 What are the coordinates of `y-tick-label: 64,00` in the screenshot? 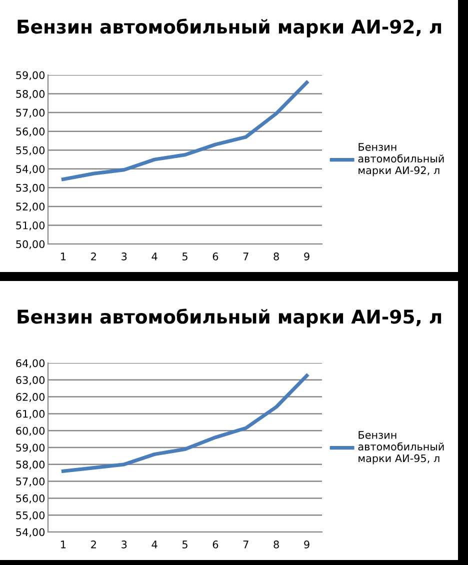 It's located at (30, 363).